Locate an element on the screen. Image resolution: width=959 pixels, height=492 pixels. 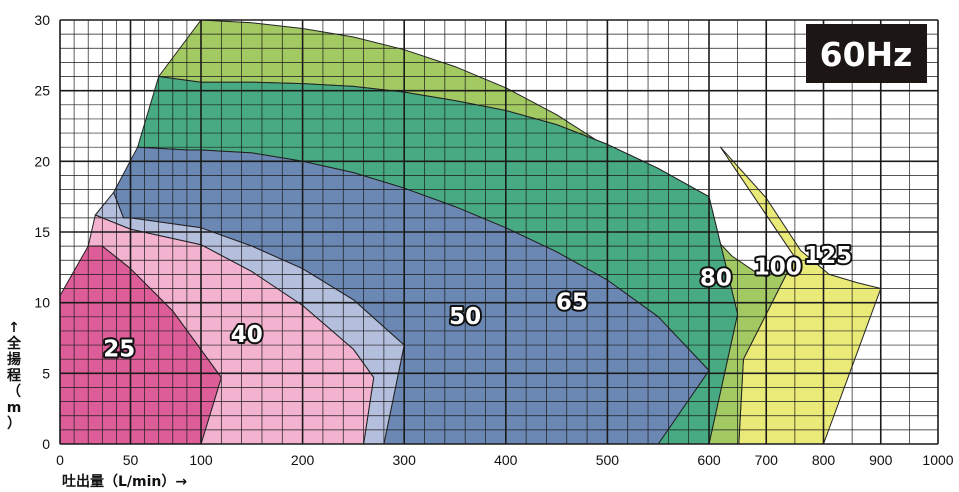
frequency-badge: 60Hz is located at coordinates (866, 53).